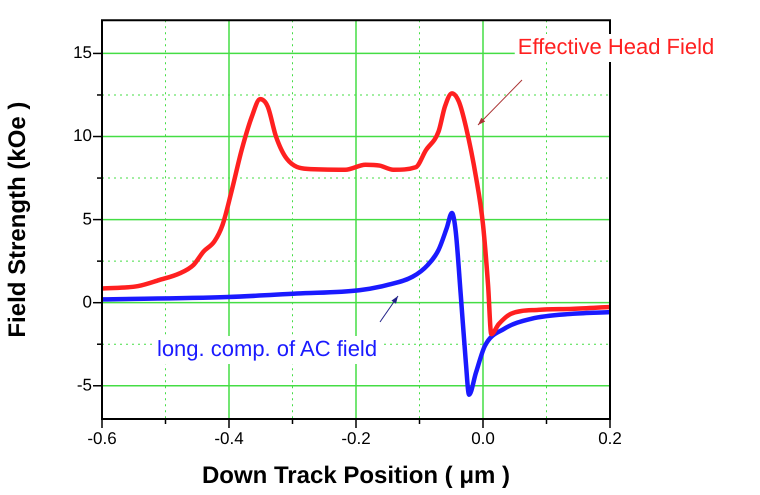 The width and height of the screenshot is (760, 495). I want to click on x-tick-label: 0.0, so click(483, 438).